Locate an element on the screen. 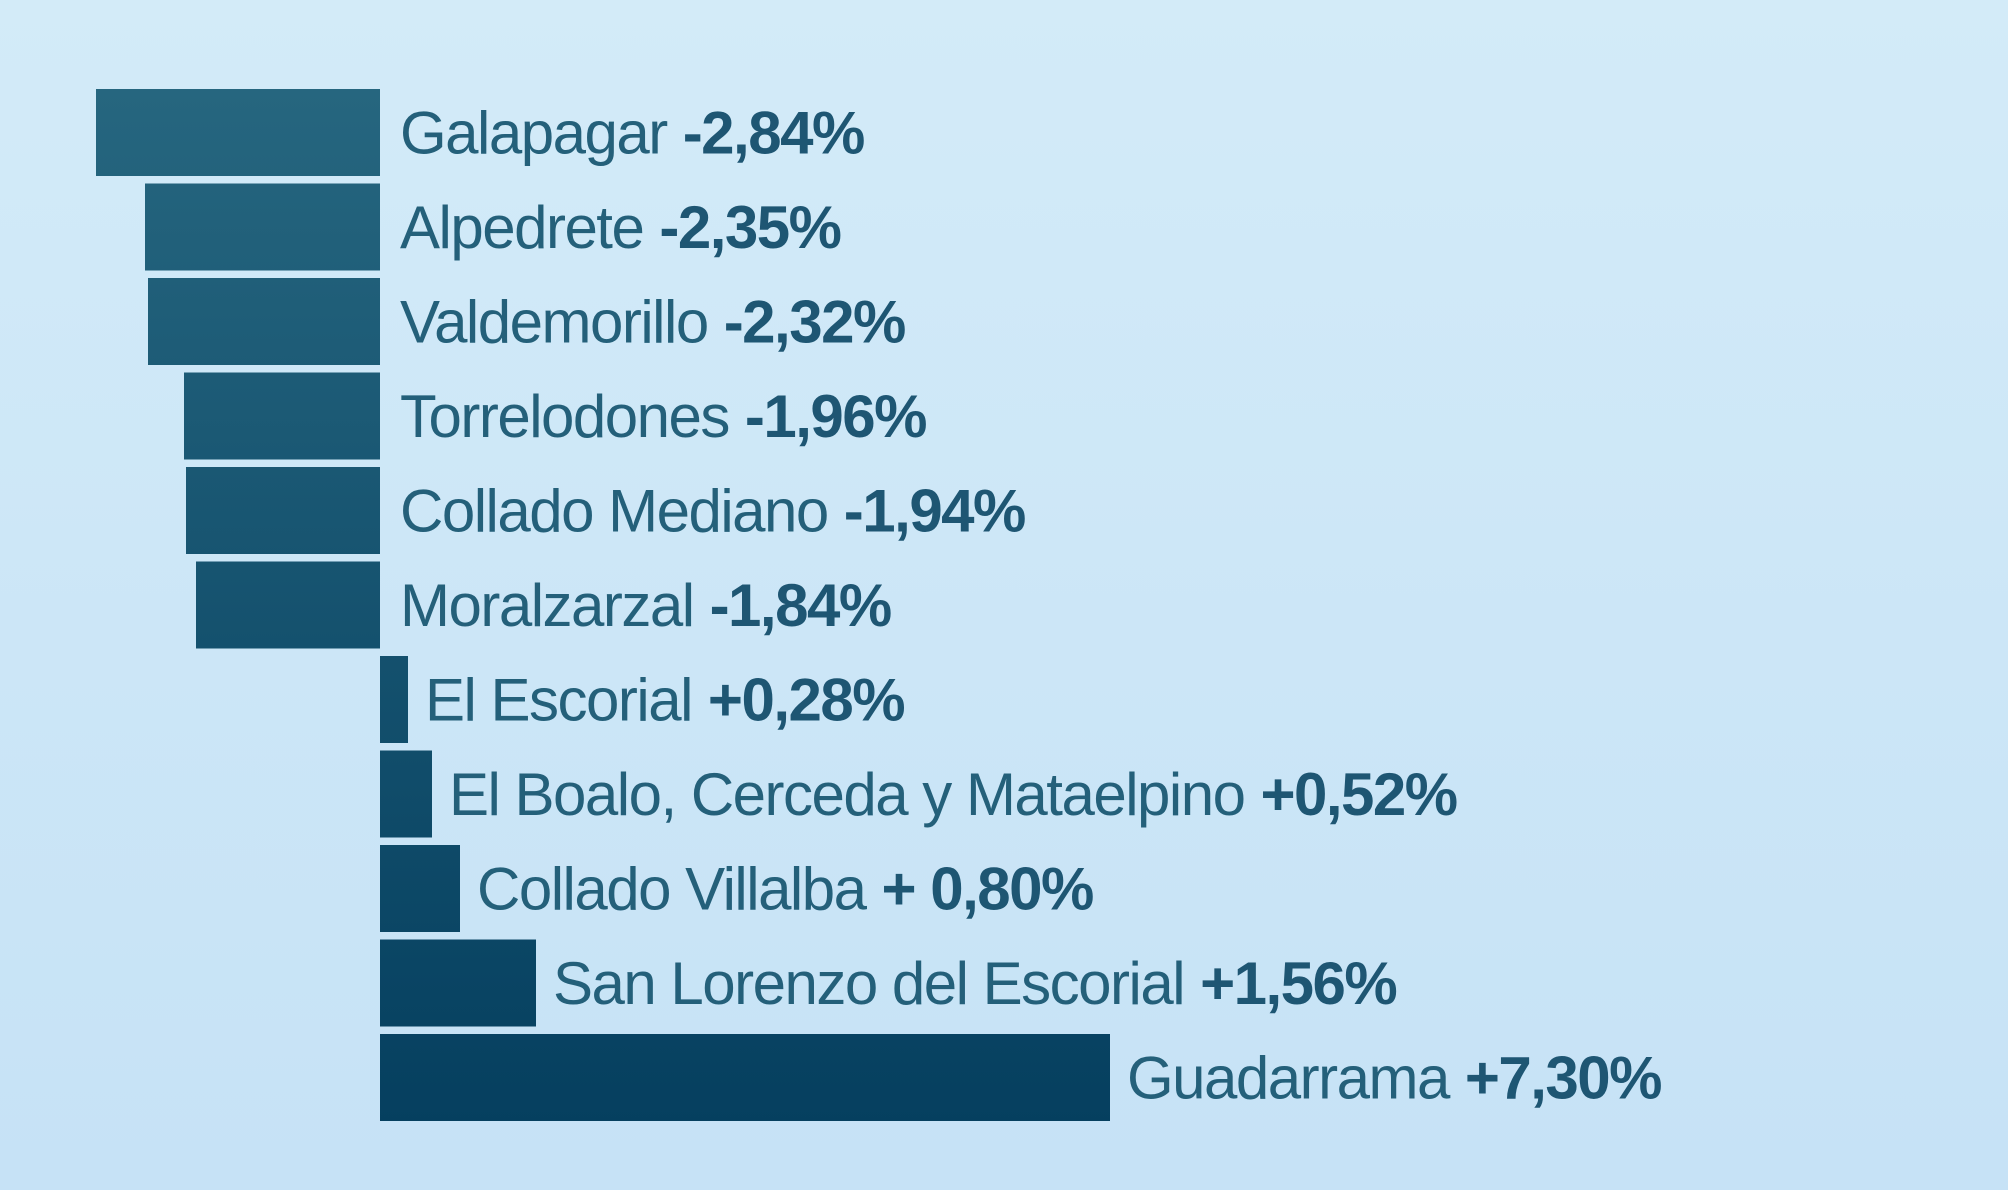 The width and height of the screenshot is (2008, 1190). value-label-3: -1,96% is located at coordinates (835, 416).